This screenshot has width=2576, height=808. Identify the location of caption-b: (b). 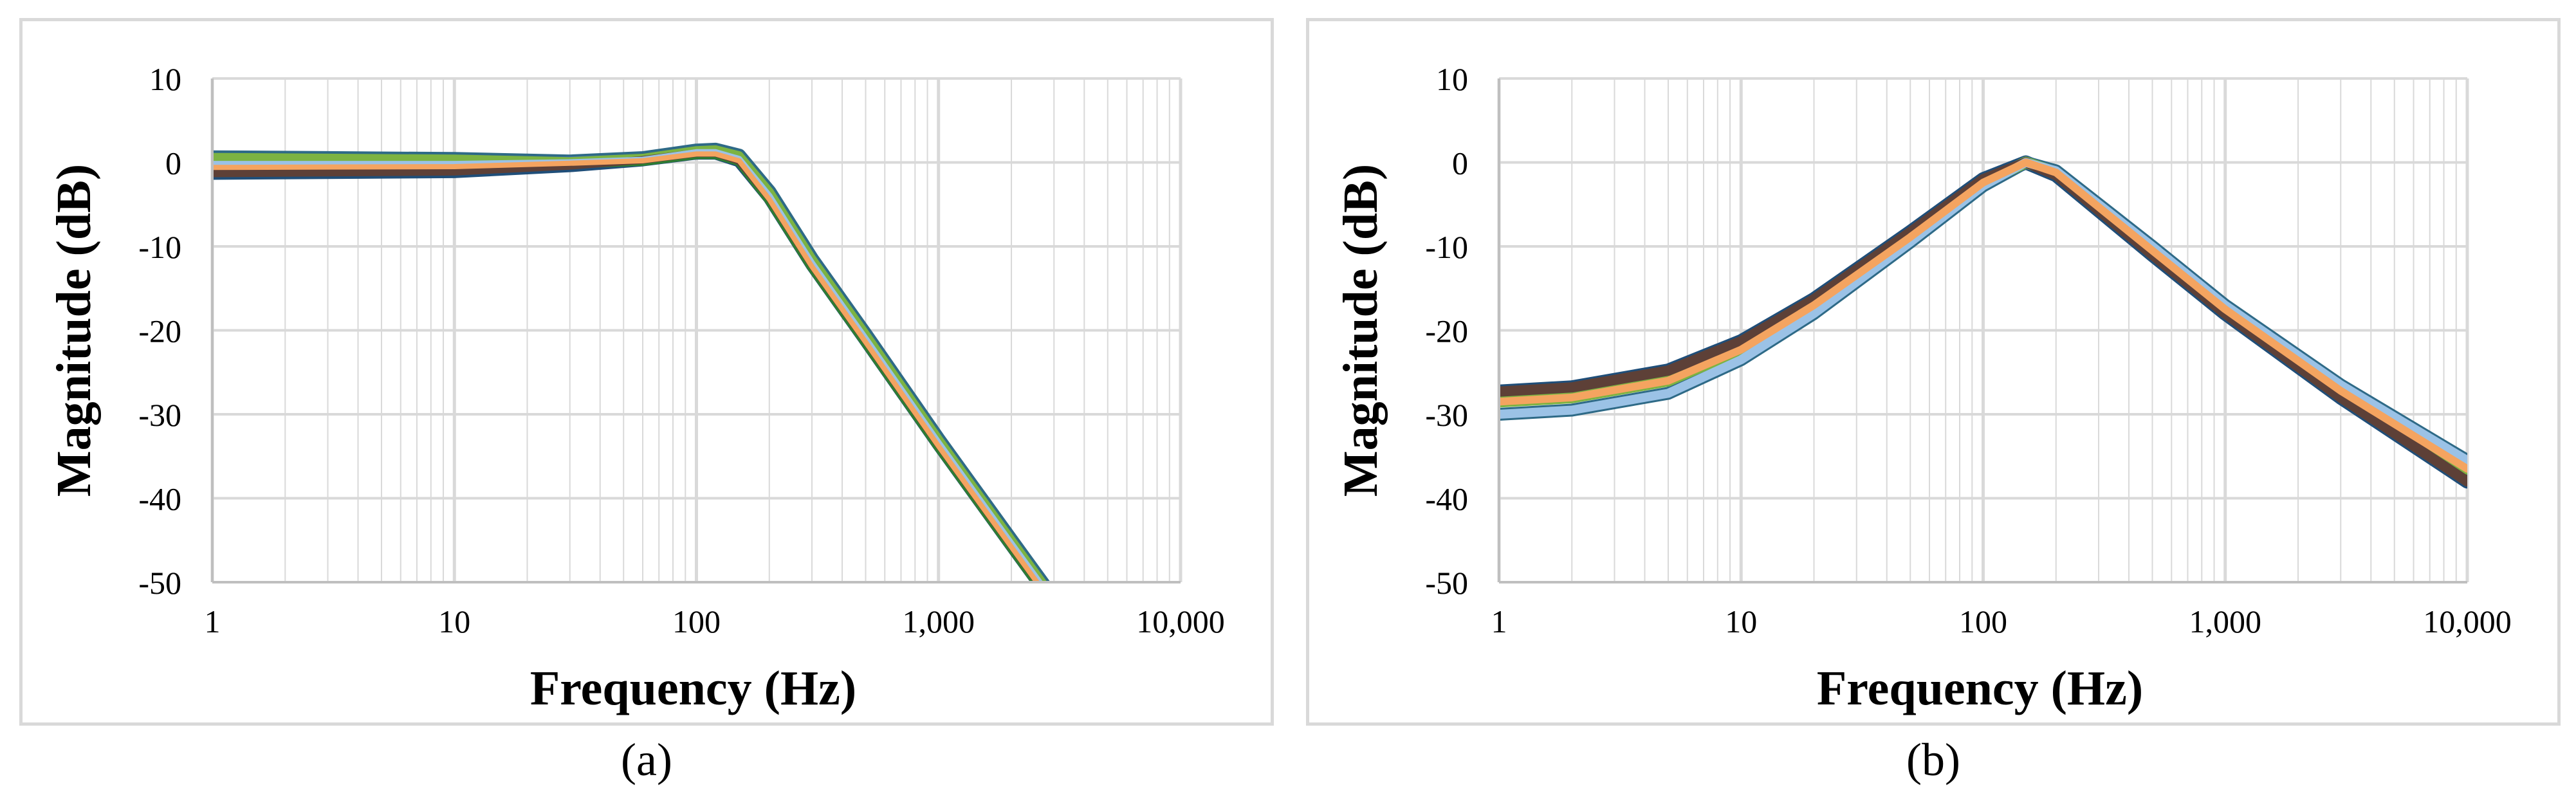
(1933, 759).